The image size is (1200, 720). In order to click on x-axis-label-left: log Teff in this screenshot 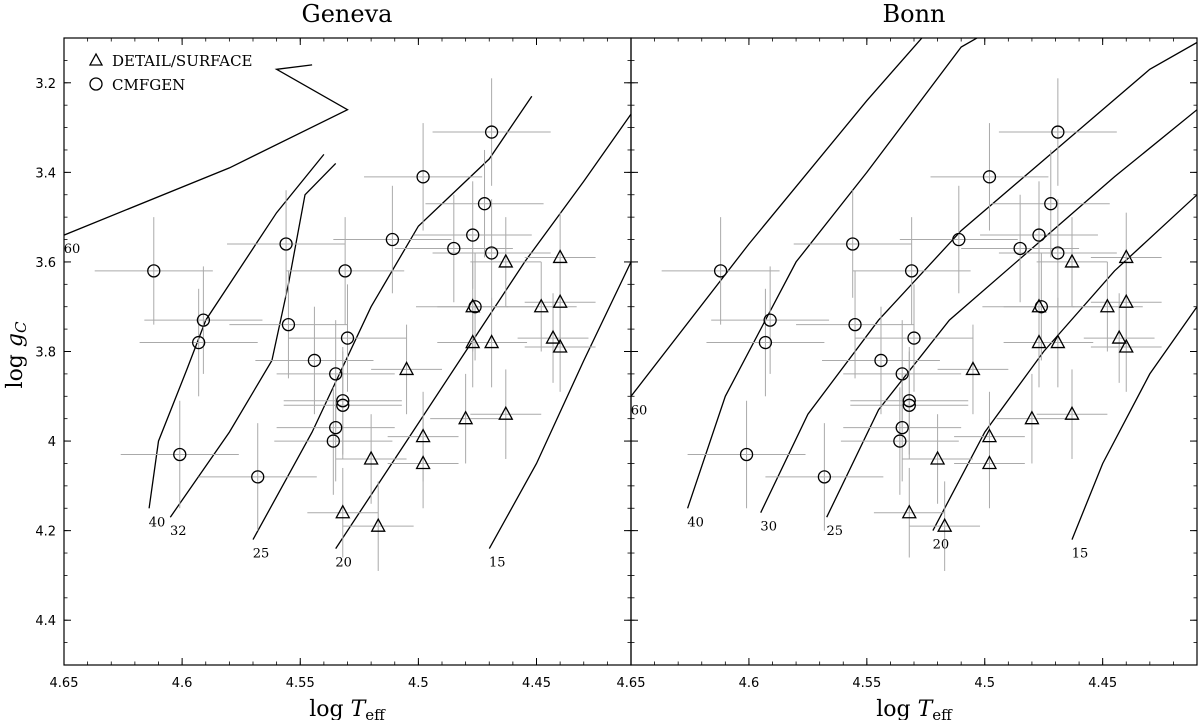, I will do `click(347, 708)`.